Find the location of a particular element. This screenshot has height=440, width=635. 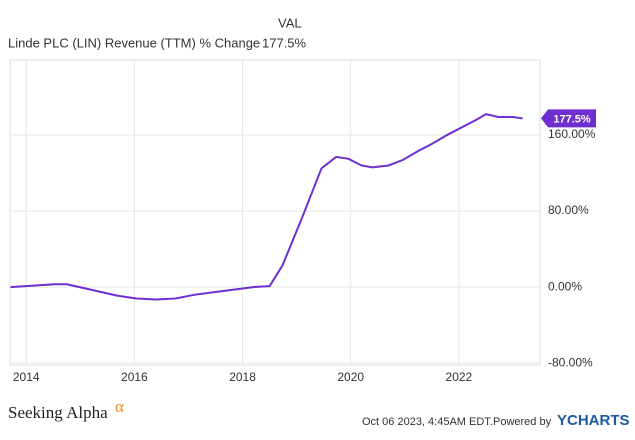

x-tick-label: 2016 is located at coordinates (134, 377).